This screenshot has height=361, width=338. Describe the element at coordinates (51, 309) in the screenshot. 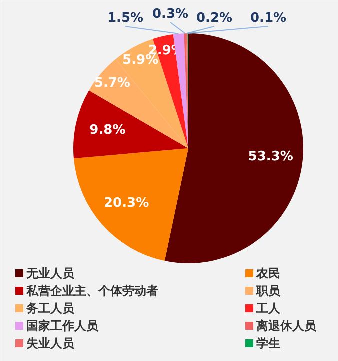

I see `legend-label: 务工人员` at that location.